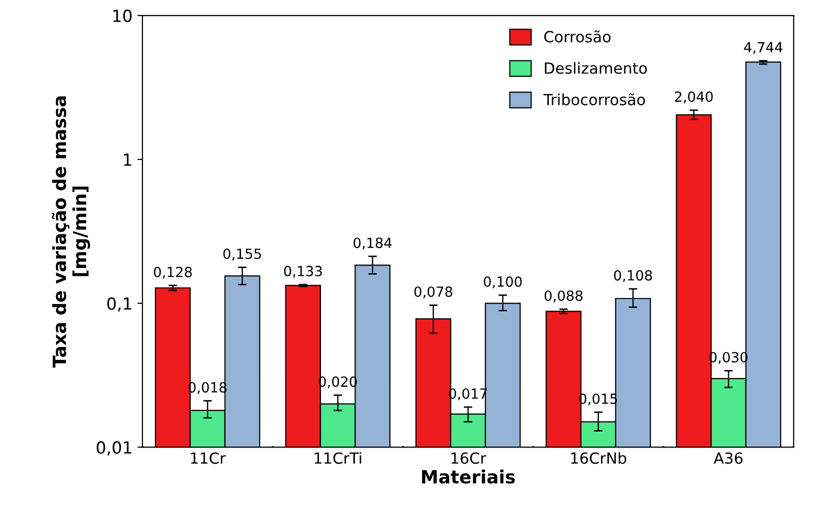 The width and height of the screenshot is (814, 517). Describe the element at coordinates (71, 232) in the screenshot. I see `y-axis-title: Taxa de variação de massa [mg/min]` at that location.